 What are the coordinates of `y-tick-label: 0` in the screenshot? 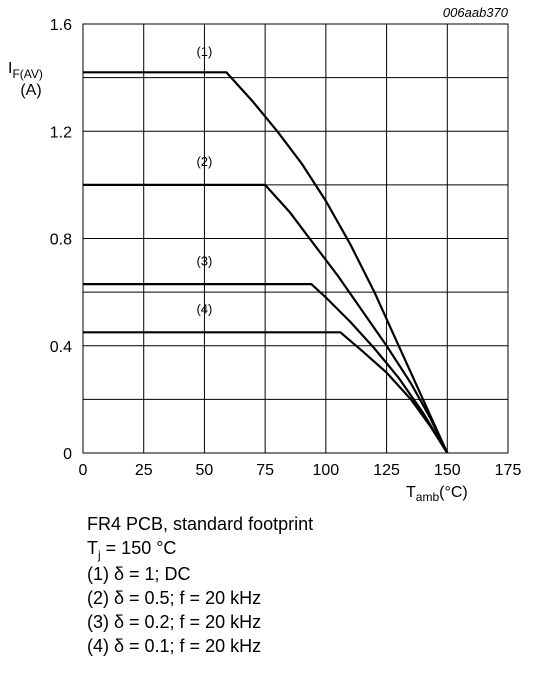 It's located at (67, 454).